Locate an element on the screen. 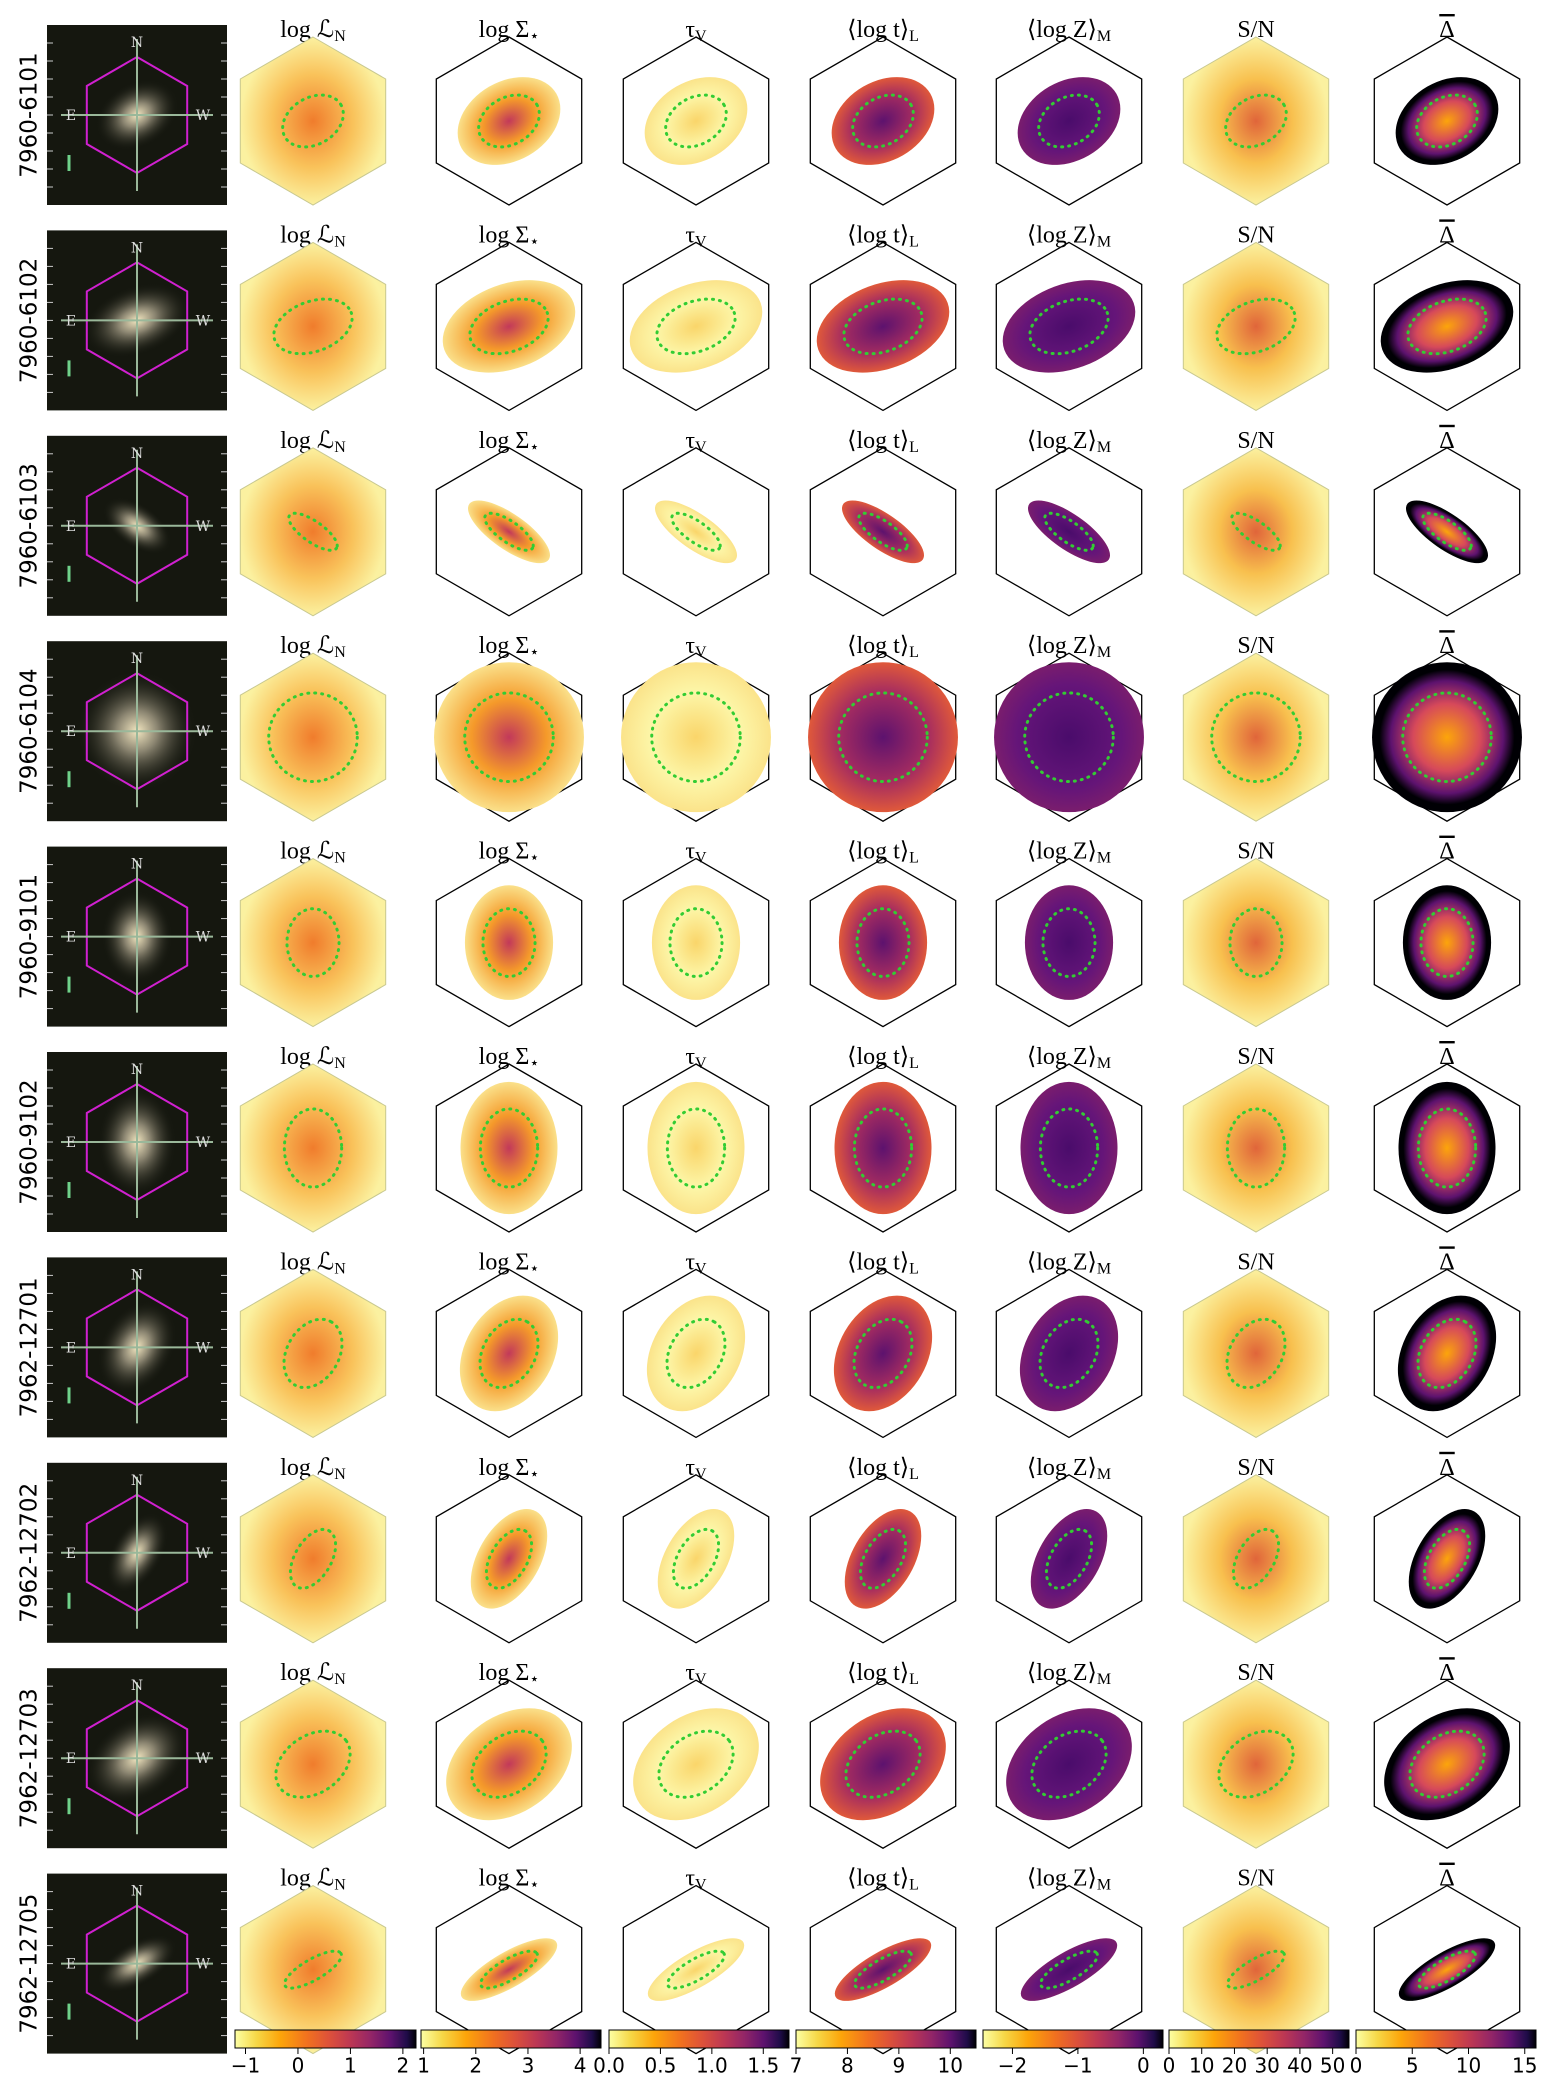  row-label: 7960-6101 is located at coordinates (30, 114).